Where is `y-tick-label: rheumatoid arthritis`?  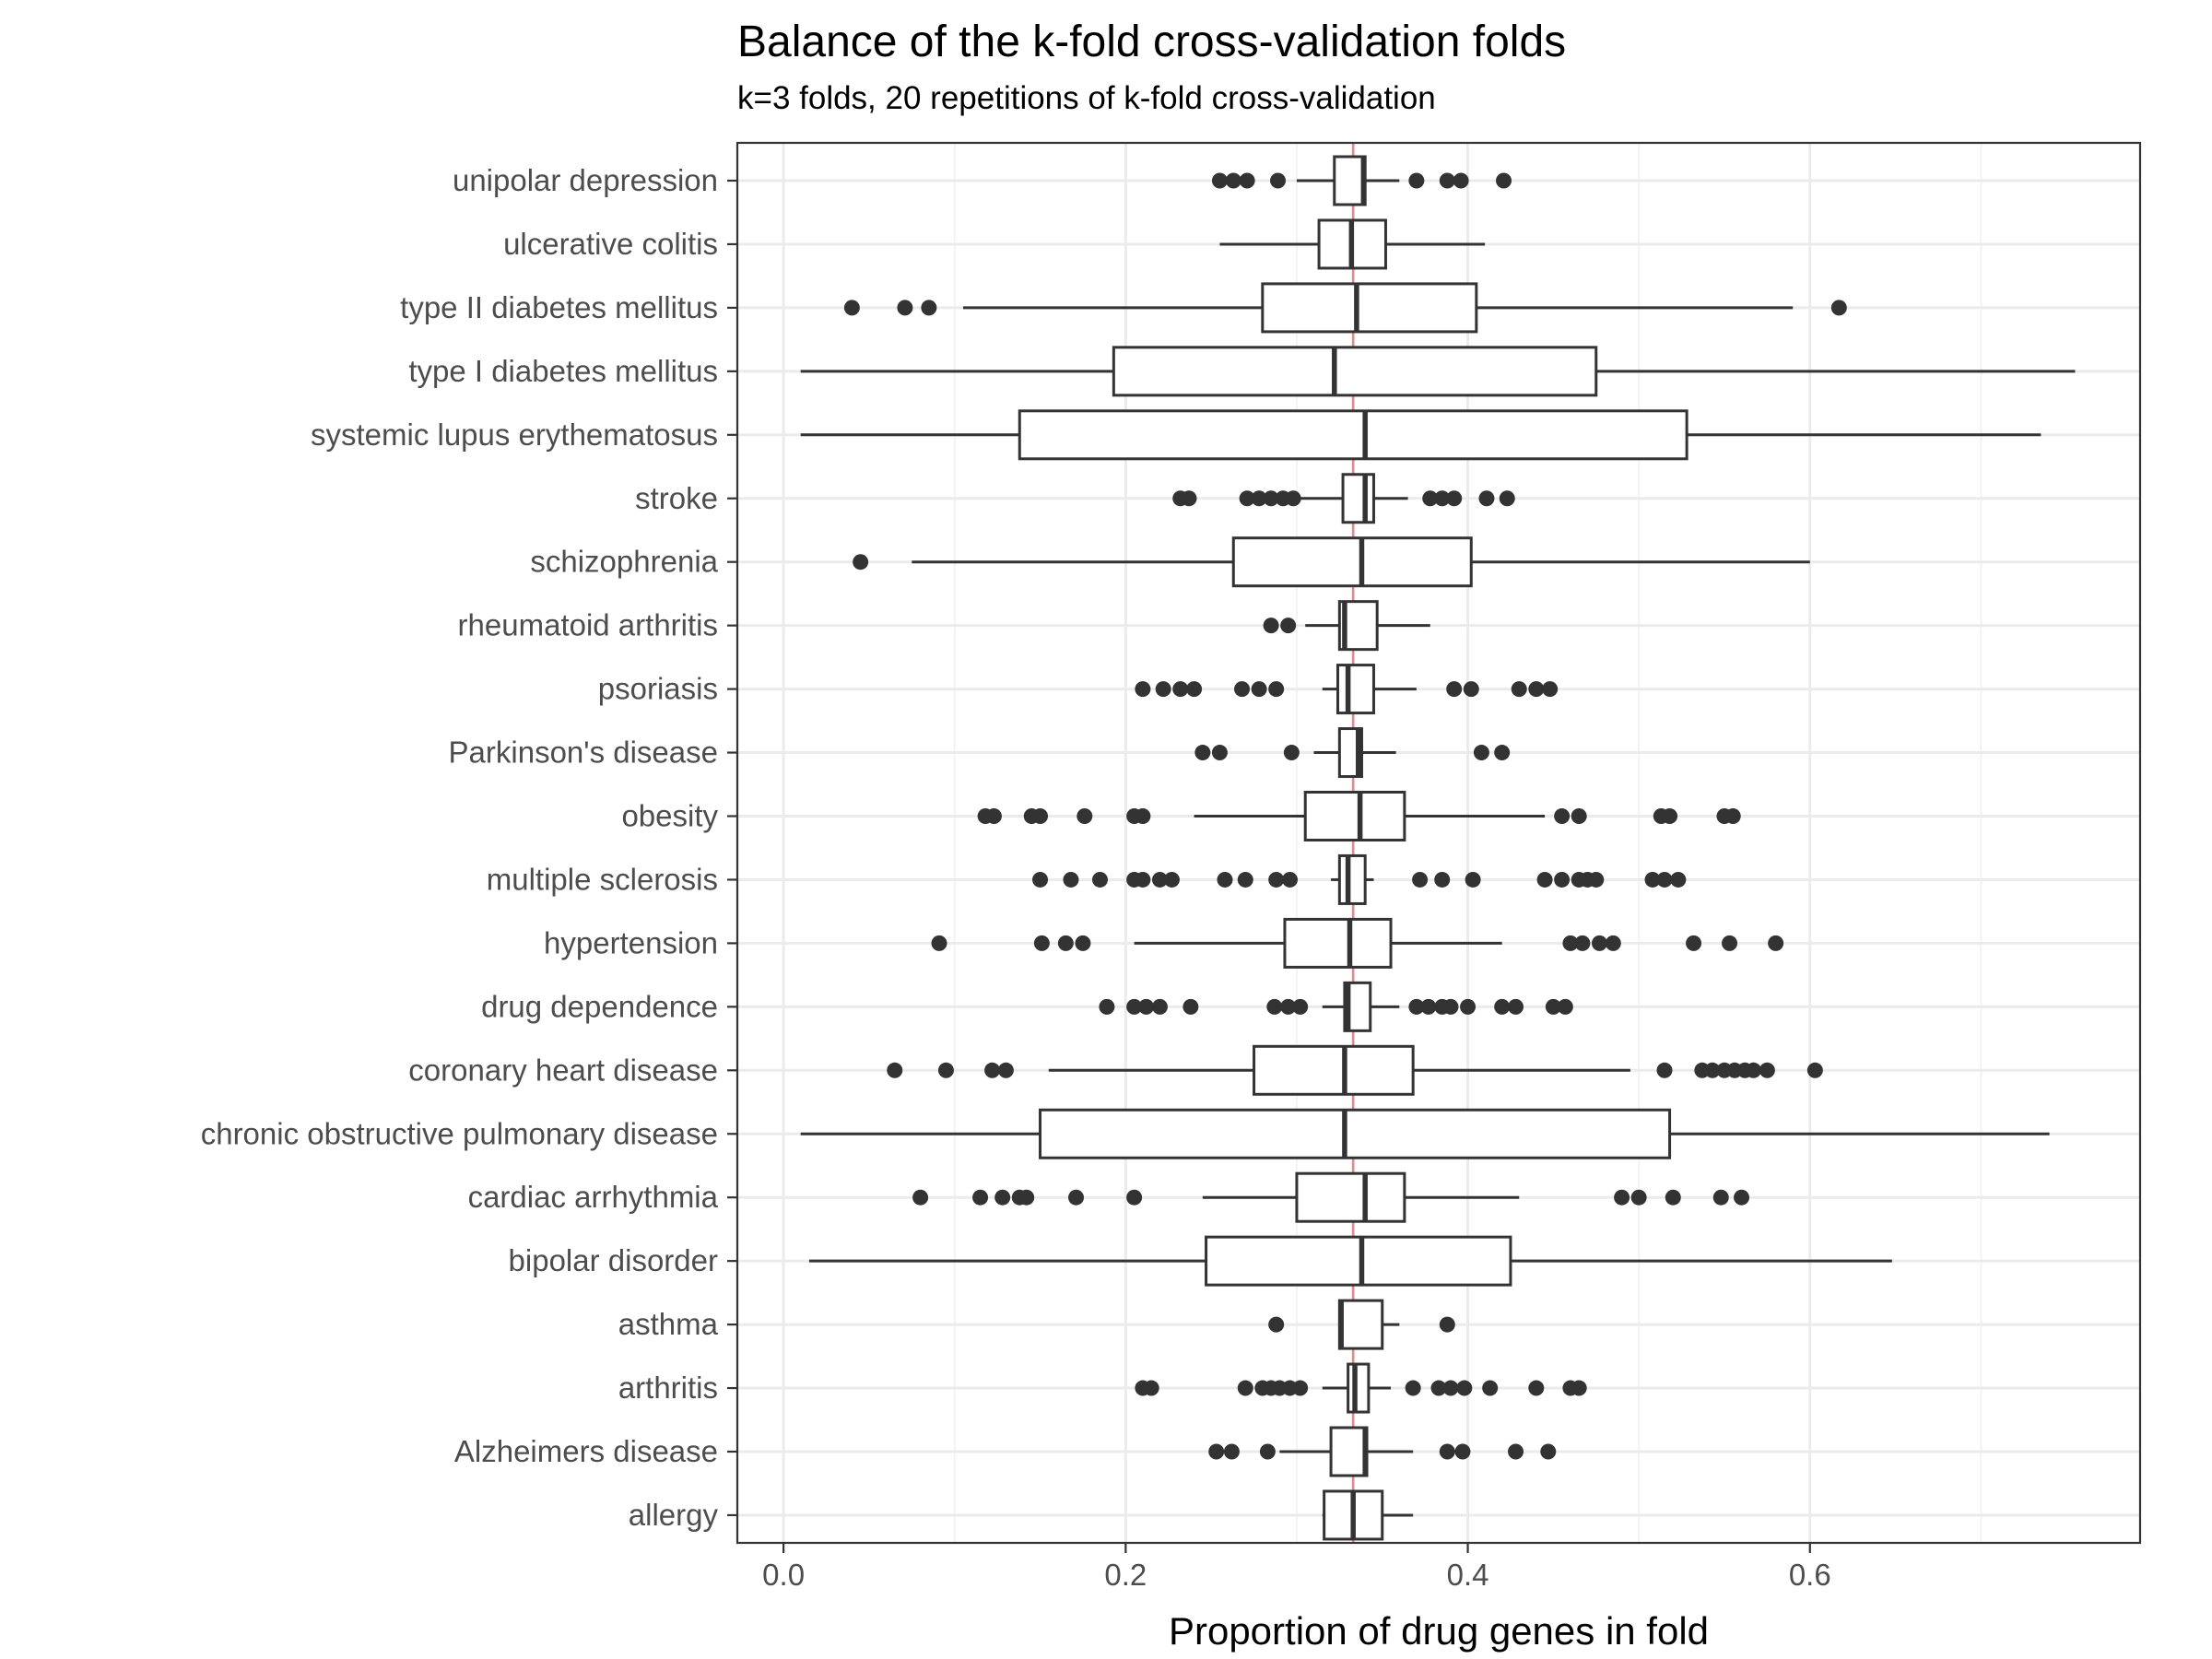 y-tick-label: rheumatoid arthritis is located at coordinates (588, 625).